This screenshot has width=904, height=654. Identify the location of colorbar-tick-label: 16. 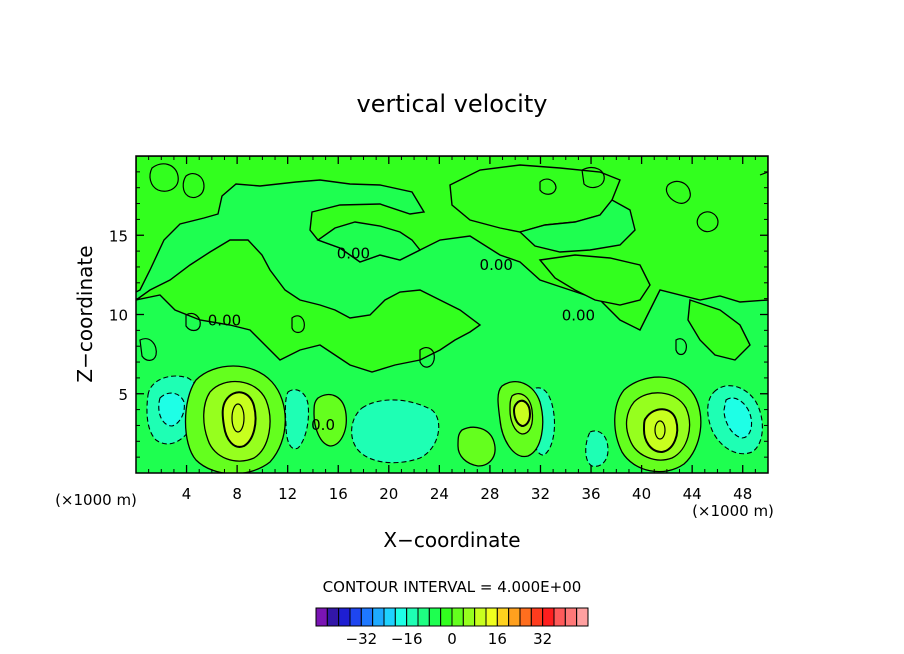
(497, 639).